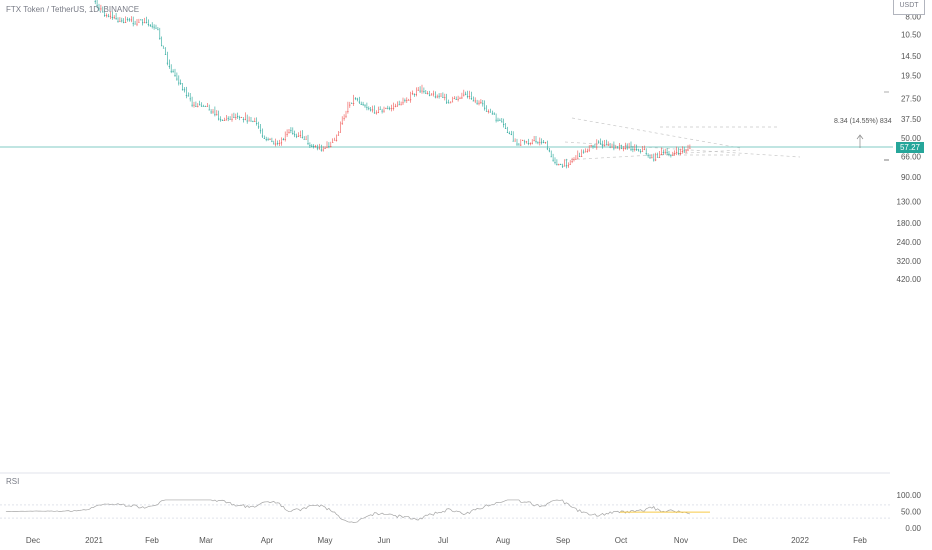 The width and height of the screenshot is (932, 550). I want to click on trend-line-upper, so click(656, 133).